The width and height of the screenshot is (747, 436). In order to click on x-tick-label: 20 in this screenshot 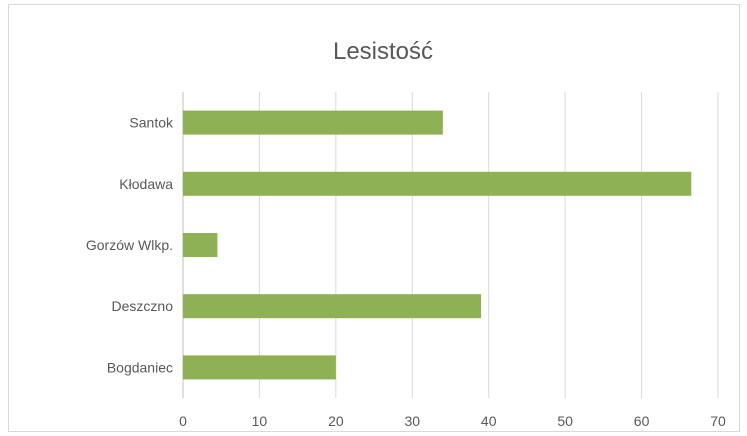, I will do `click(336, 421)`.